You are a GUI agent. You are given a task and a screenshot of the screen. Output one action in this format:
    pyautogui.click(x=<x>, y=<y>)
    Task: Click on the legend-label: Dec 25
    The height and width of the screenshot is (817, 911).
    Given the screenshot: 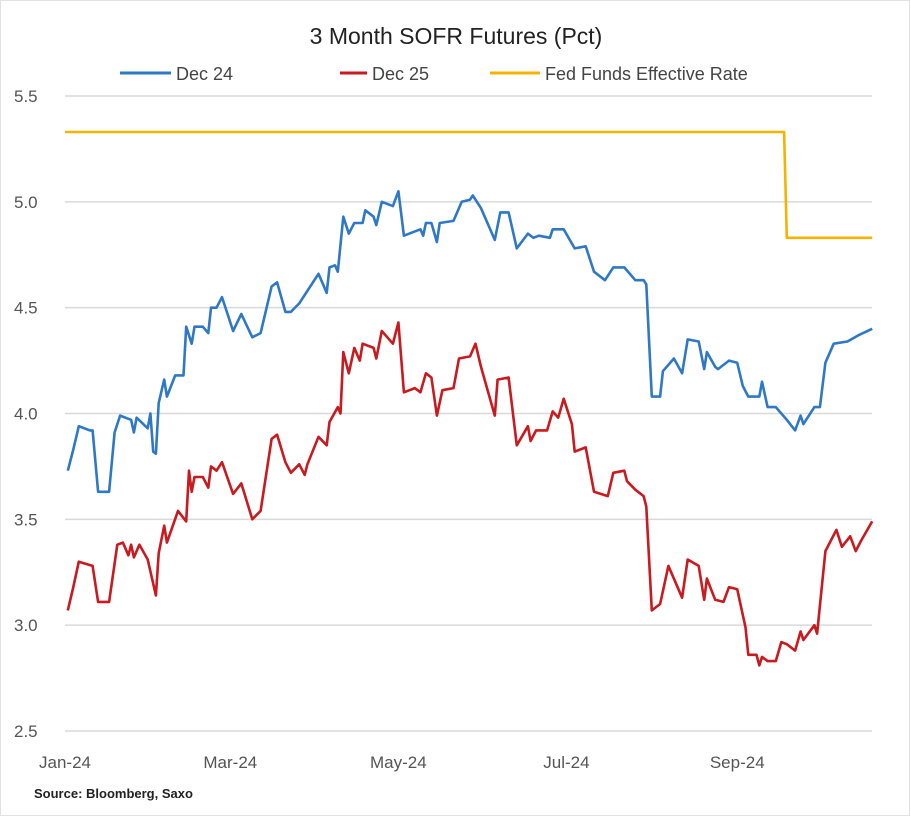 What is the action you would take?
    pyautogui.click(x=400, y=74)
    